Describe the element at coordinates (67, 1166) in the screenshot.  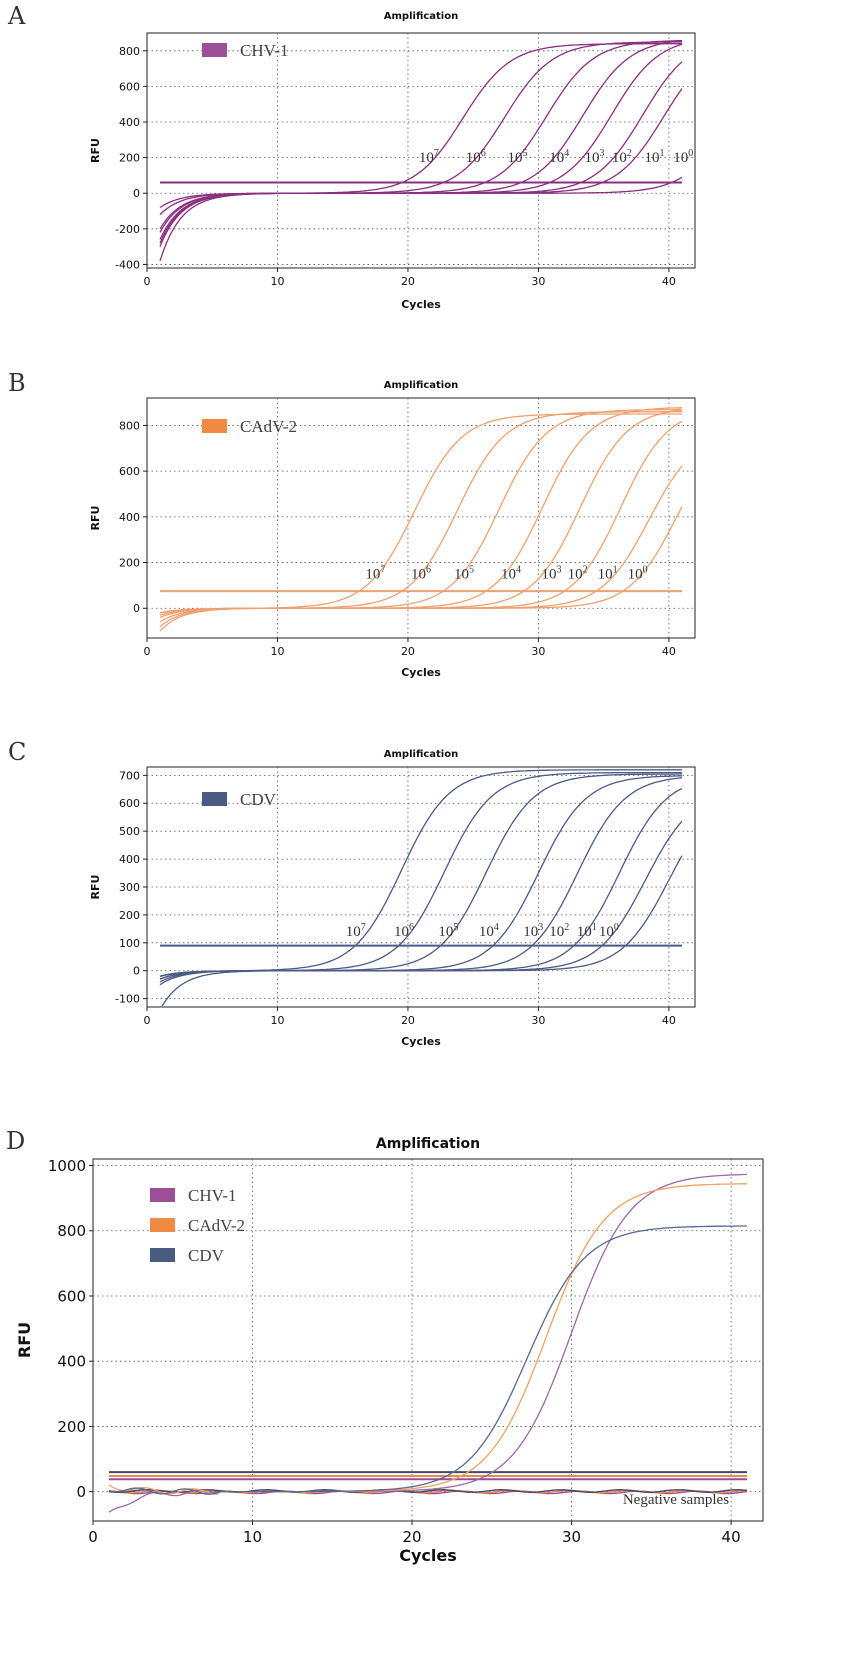
I see `y-tick-label: 1000` at that location.